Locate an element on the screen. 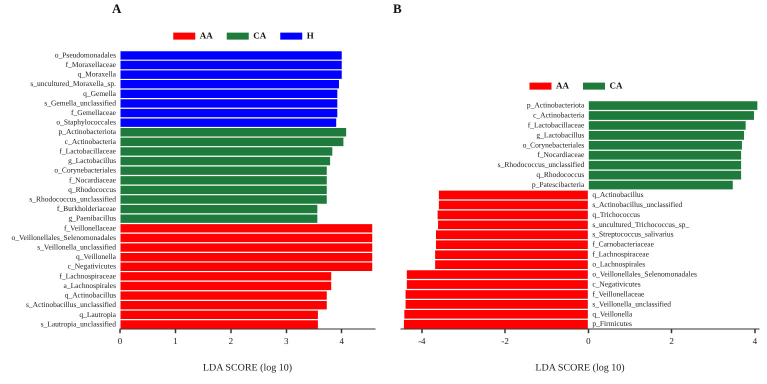 This screenshot has width=767, height=384. chart-title: B is located at coordinates (397, 8).